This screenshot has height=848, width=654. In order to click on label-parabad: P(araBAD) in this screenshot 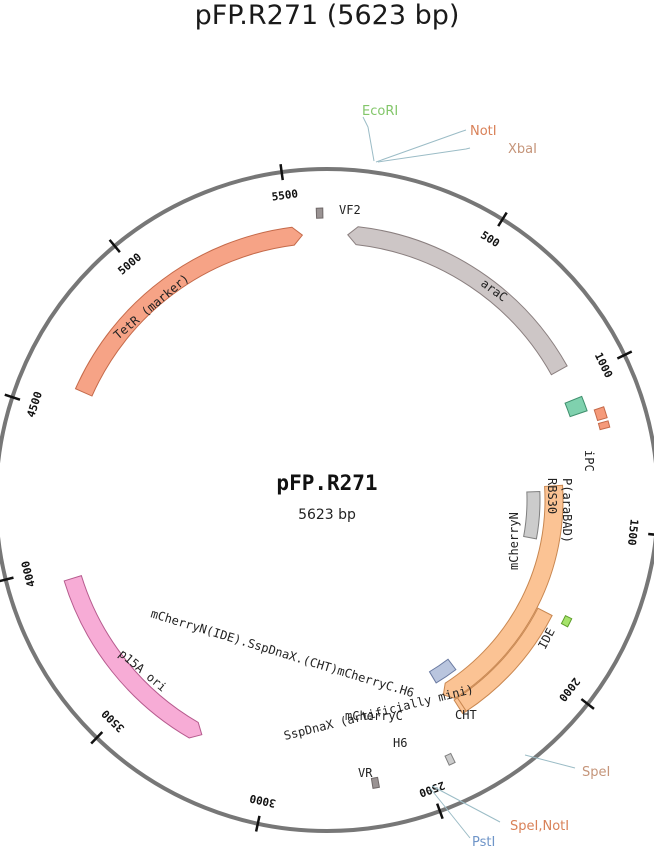, I will do `click(567, 510)`.